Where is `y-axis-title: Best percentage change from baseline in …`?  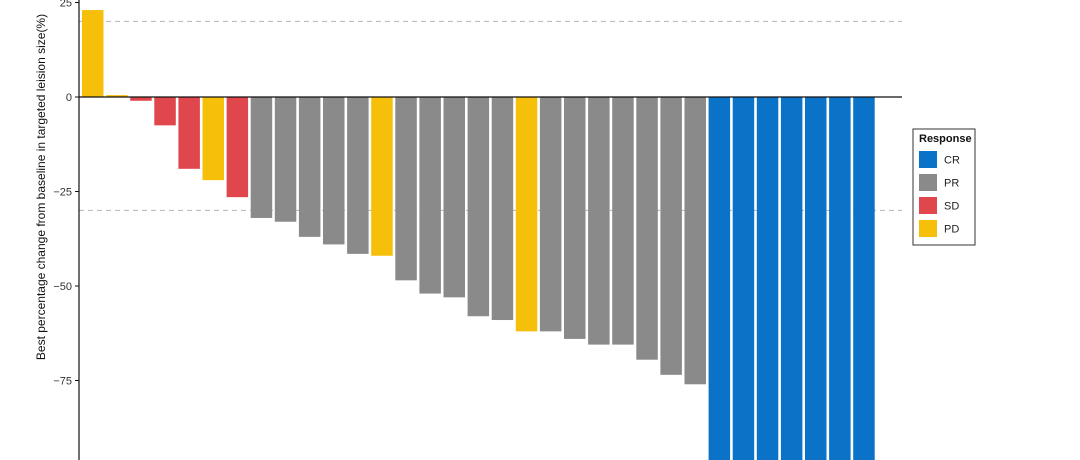 y-axis-title: Best percentage change from baseline in … is located at coordinates (41, 187).